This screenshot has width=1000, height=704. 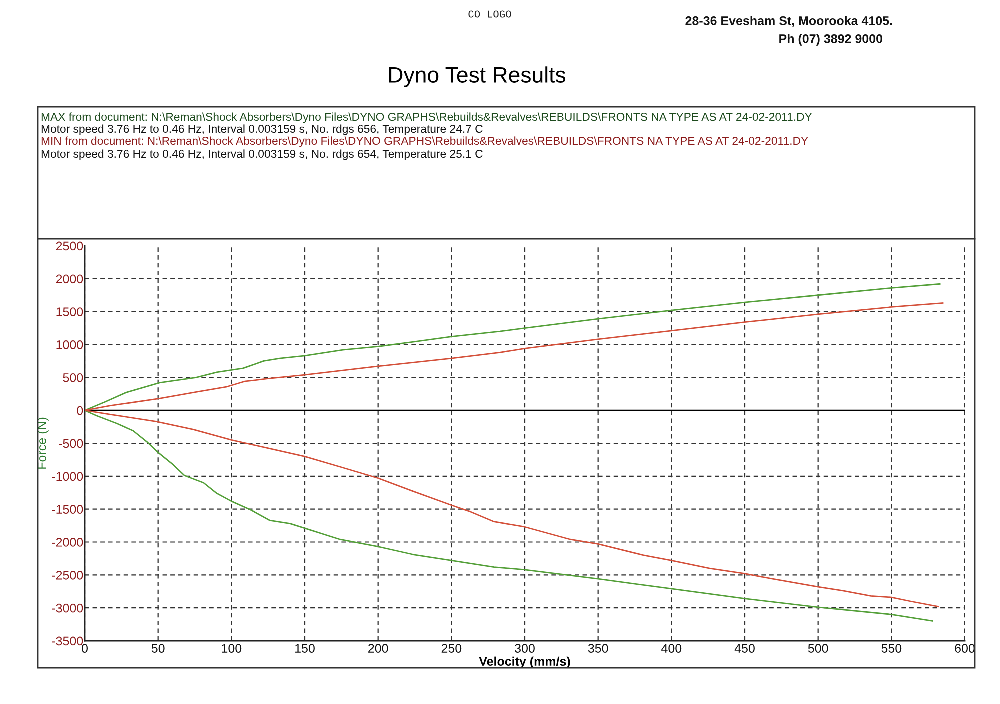 What do you see at coordinates (818, 648) in the screenshot?
I see `x-tick-label: 500` at bounding box center [818, 648].